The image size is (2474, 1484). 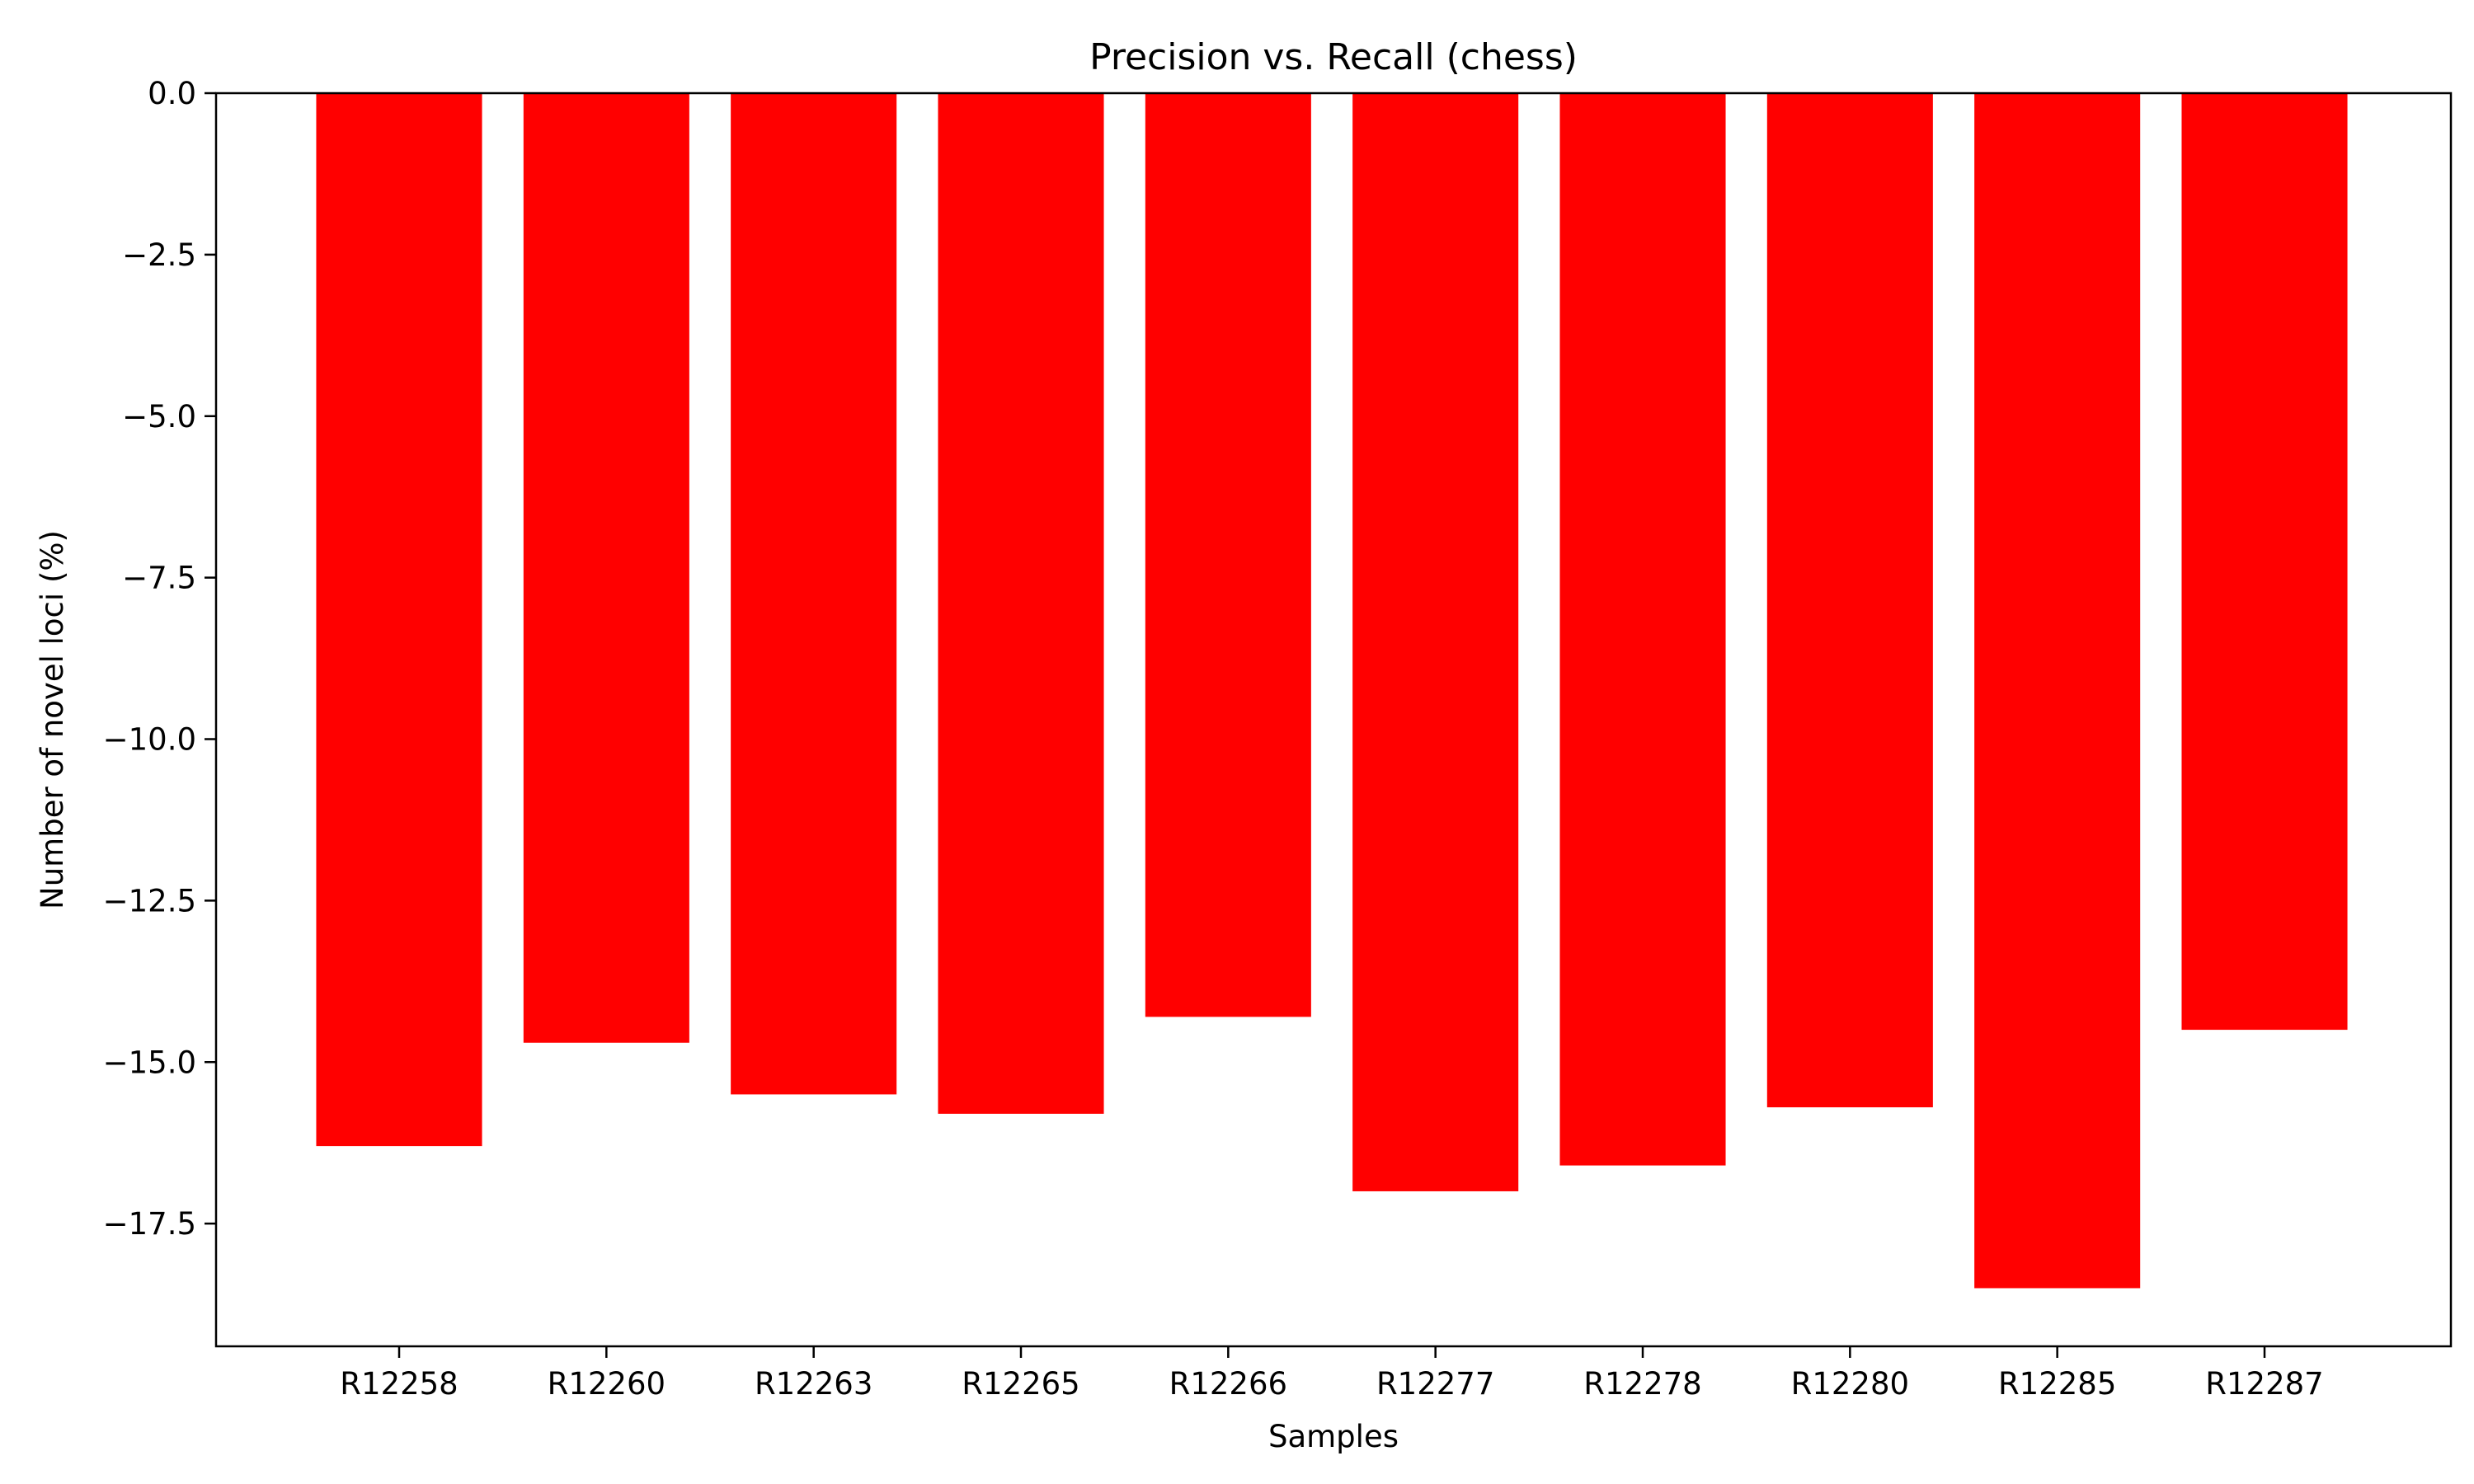 I want to click on x-tick-label: R12266, so click(x=1228, y=1384).